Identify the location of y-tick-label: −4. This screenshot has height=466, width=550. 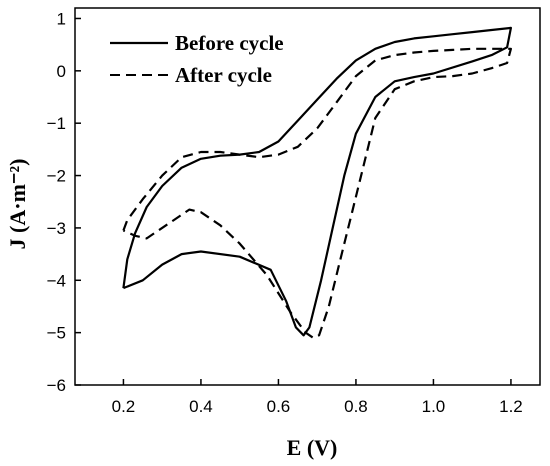
(56, 280).